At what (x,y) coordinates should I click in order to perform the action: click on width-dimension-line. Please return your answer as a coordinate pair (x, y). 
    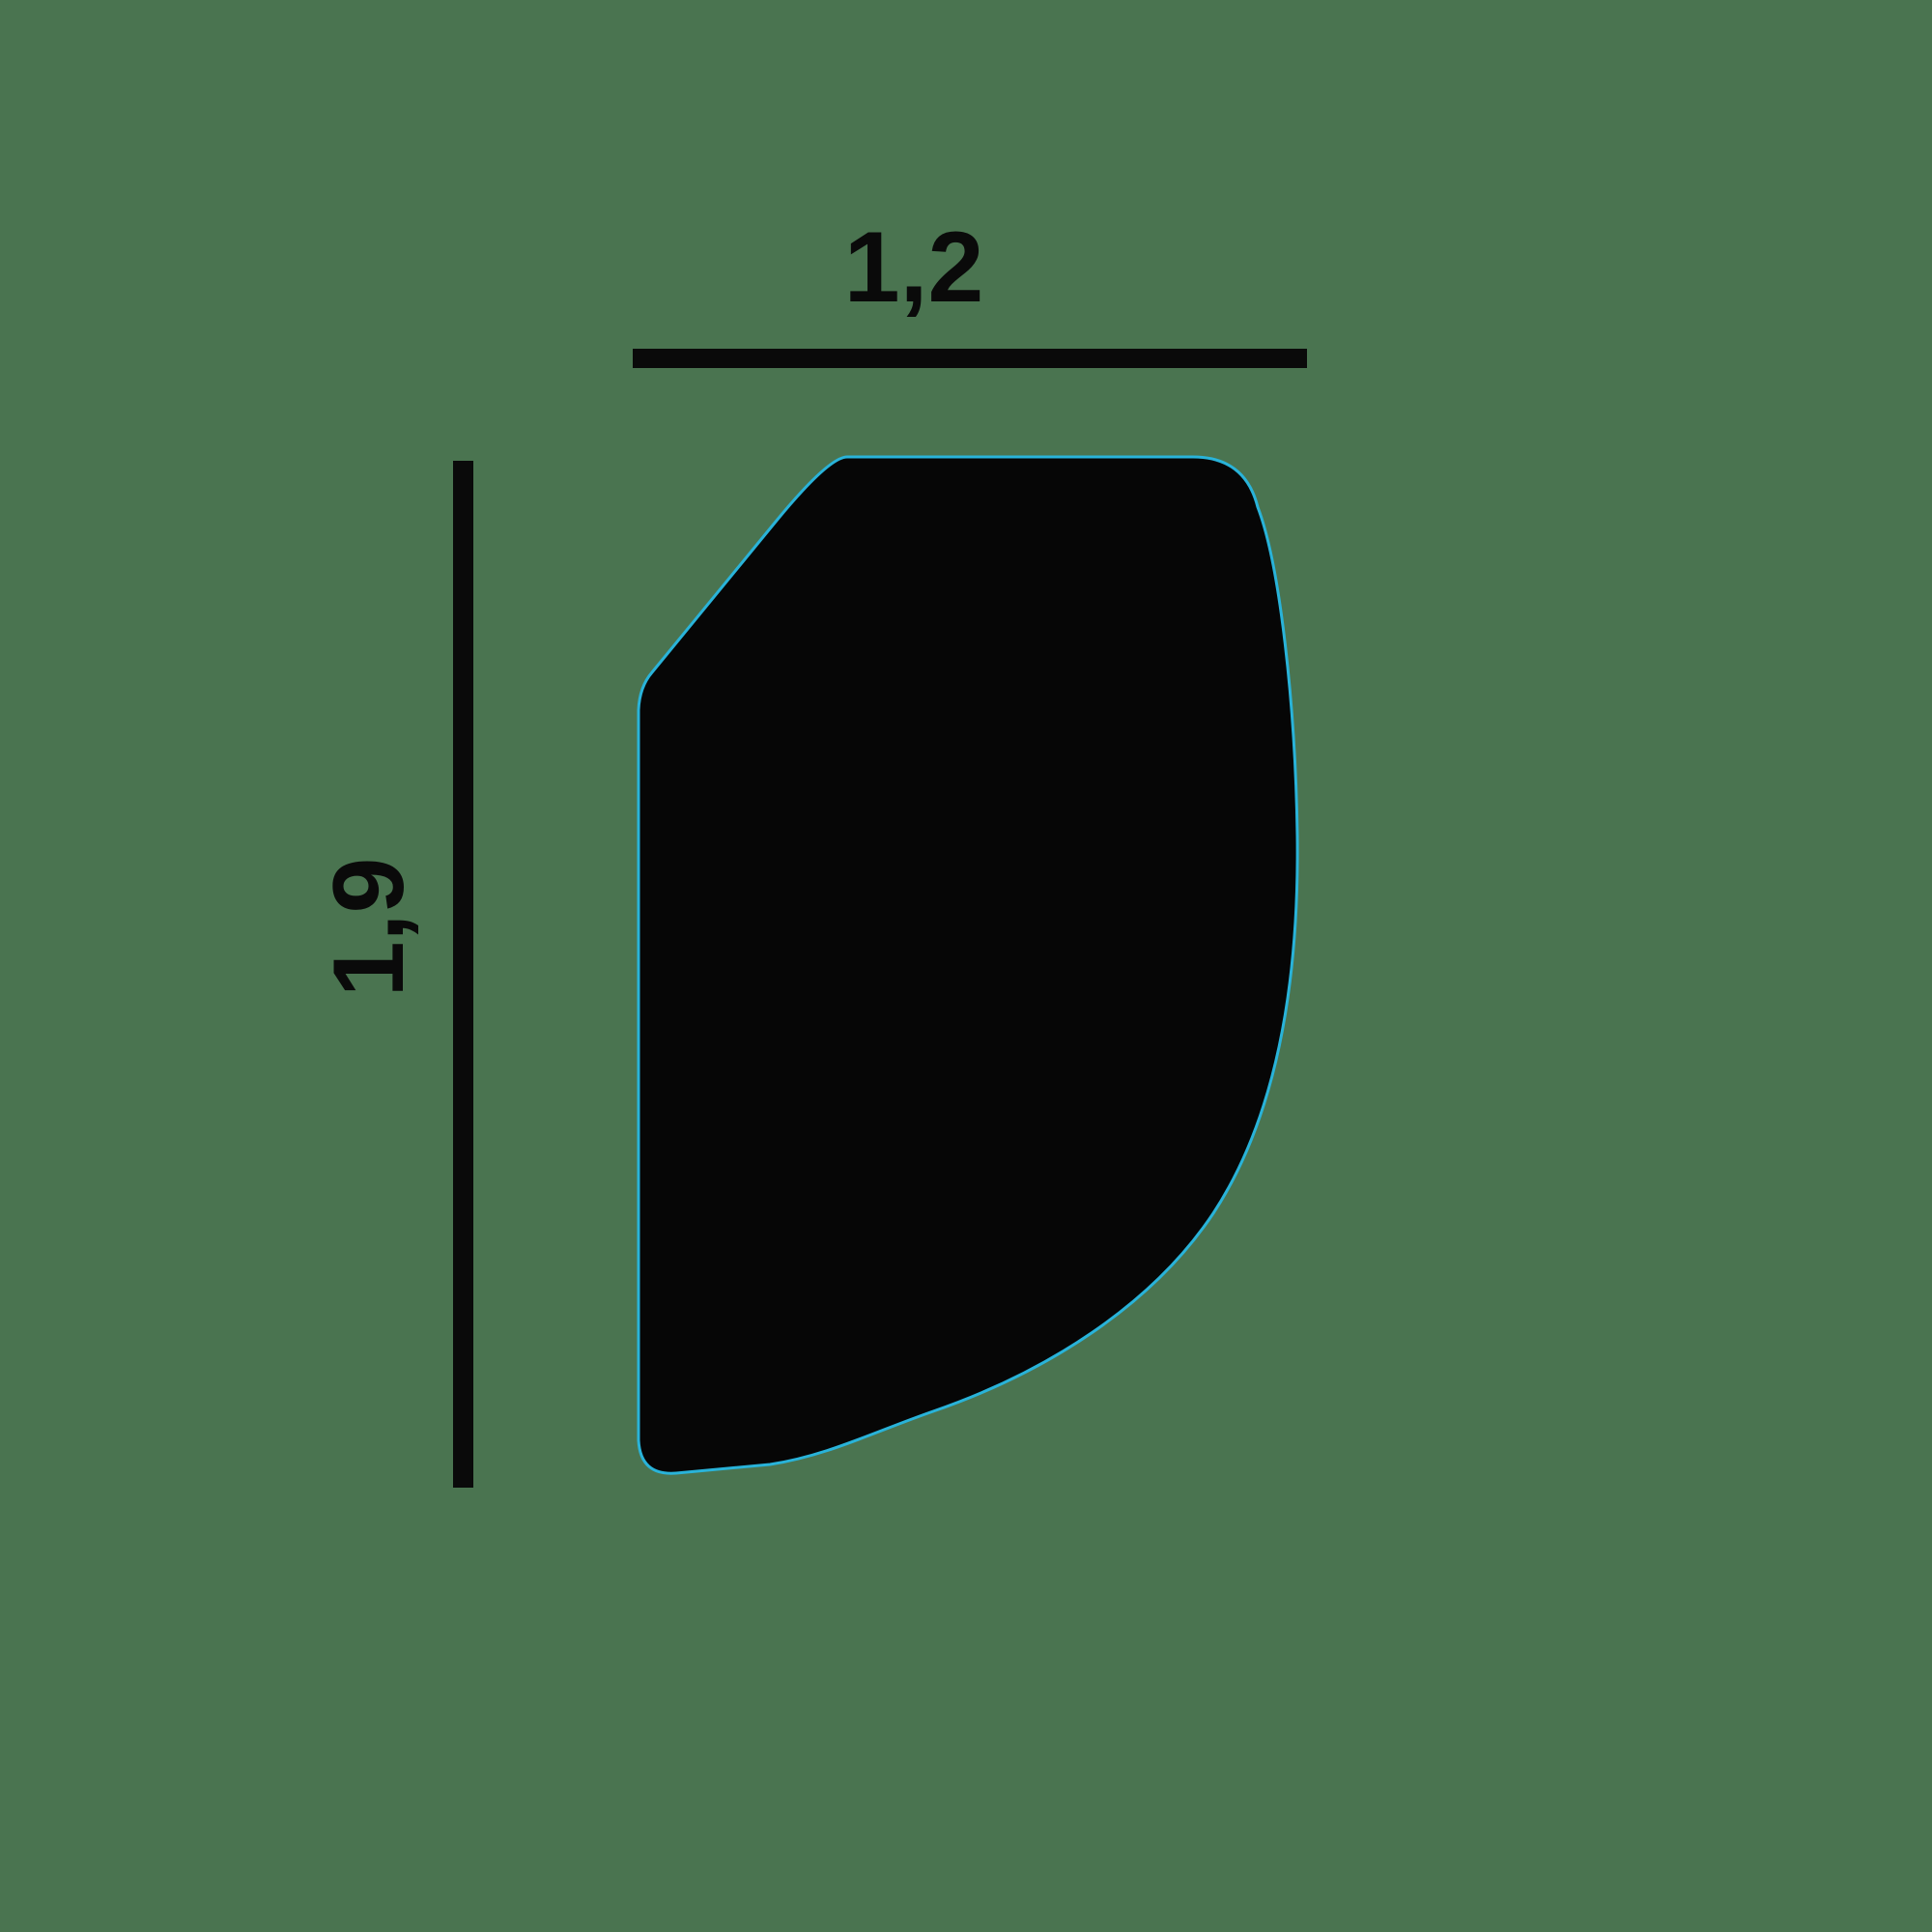
    Looking at the image, I should click on (970, 358).